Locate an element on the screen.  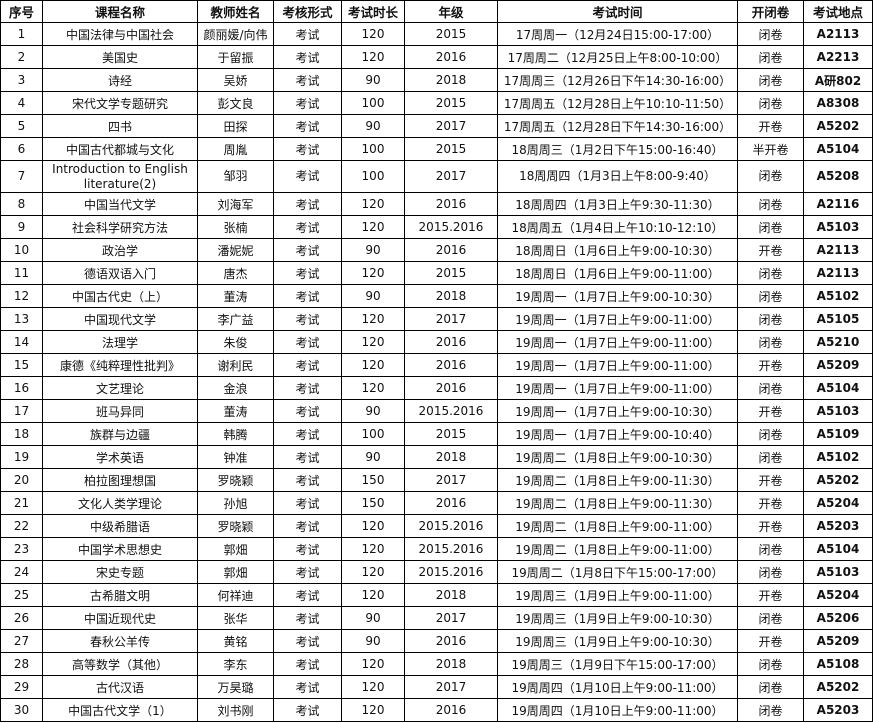
cell-teacher: 金浪 is located at coordinates (235, 388).